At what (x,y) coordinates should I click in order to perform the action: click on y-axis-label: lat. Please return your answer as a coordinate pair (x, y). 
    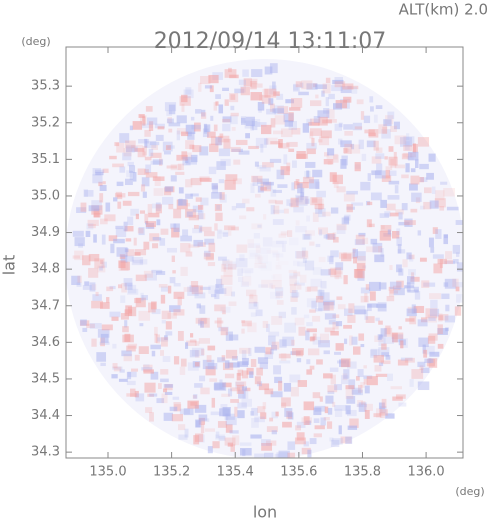
    Looking at the image, I should click on (9, 265).